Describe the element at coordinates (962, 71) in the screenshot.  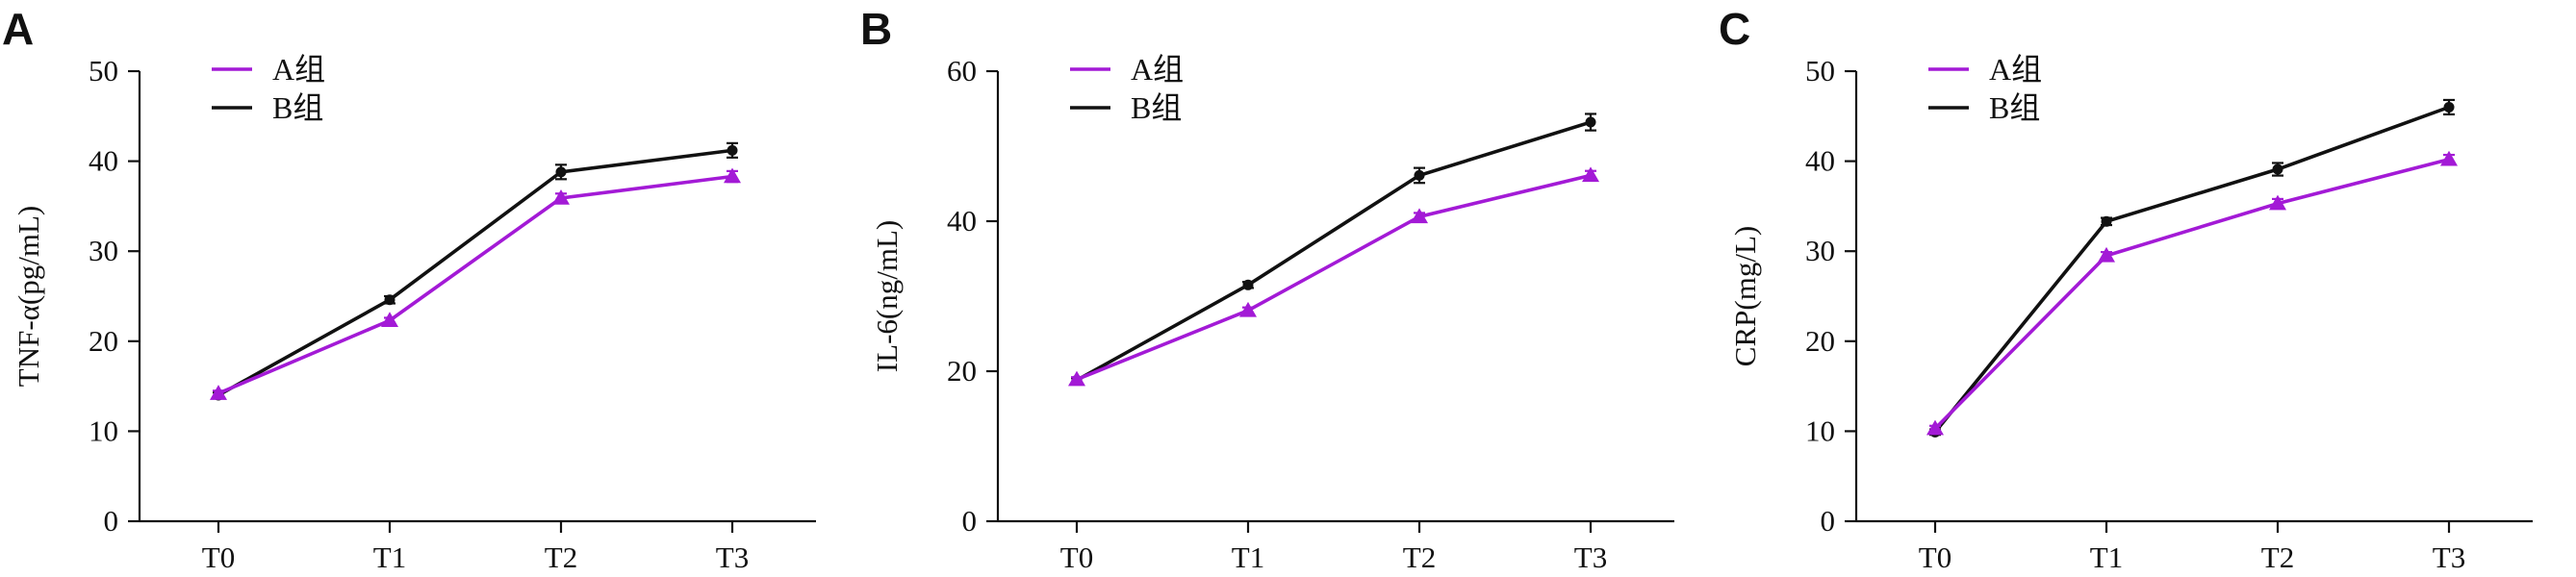
I see `y-tick-label: 60` at that location.